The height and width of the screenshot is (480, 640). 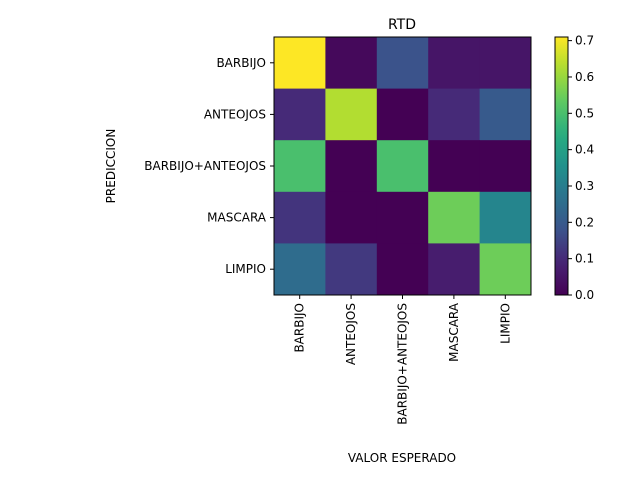 I want to click on y-tick-label: MASCARA, so click(x=237, y=218).